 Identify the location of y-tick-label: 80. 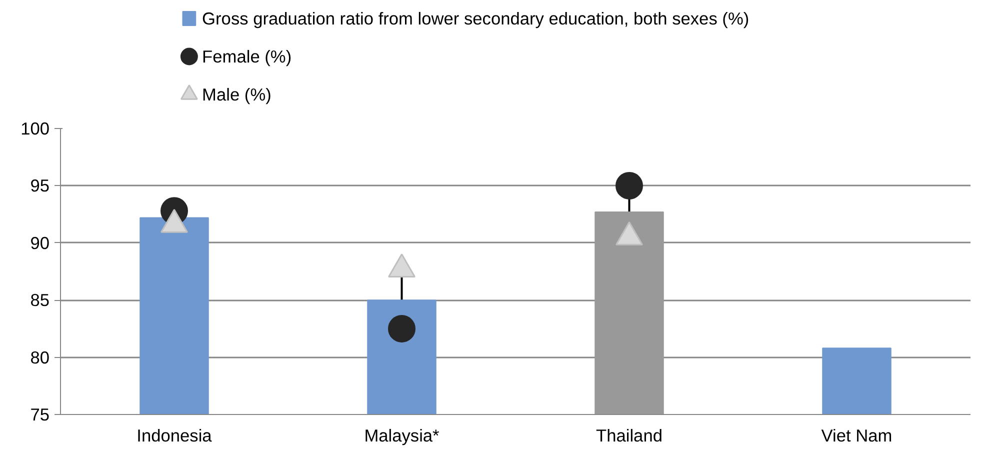
(40, 357).